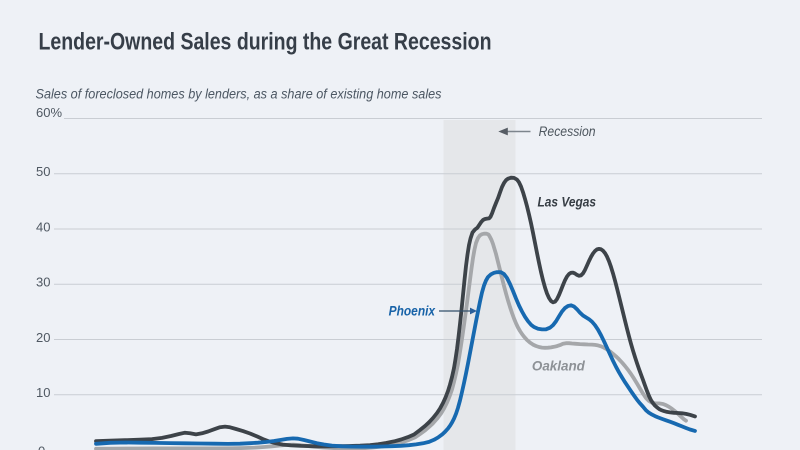 The height and width of the screenshot is (450, 800). What do you see at coordinates (413, 310) in the screenshot?
I see `svg-text: Phoenix` at bounding box center [413, 310].